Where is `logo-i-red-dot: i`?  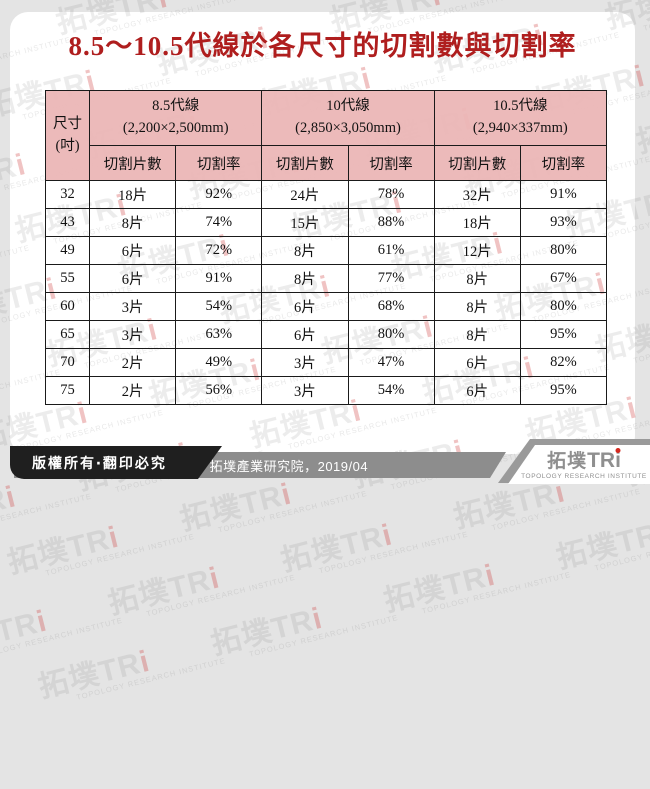 logo-i-red-dot: i is located at coordinates (618, 460).